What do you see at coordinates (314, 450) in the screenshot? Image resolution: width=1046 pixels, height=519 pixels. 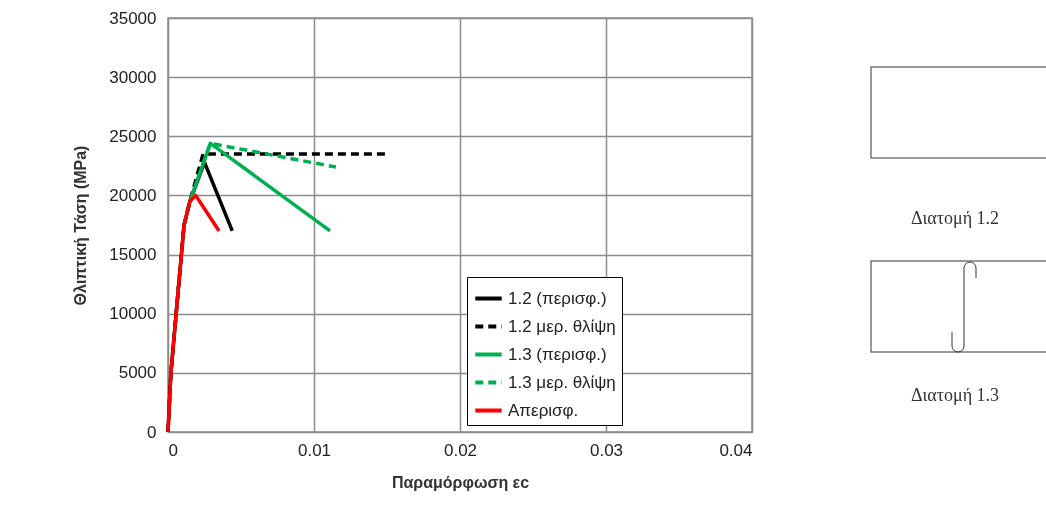 I see `x-tick-label: 0.01` at bounding box center [314, 450].